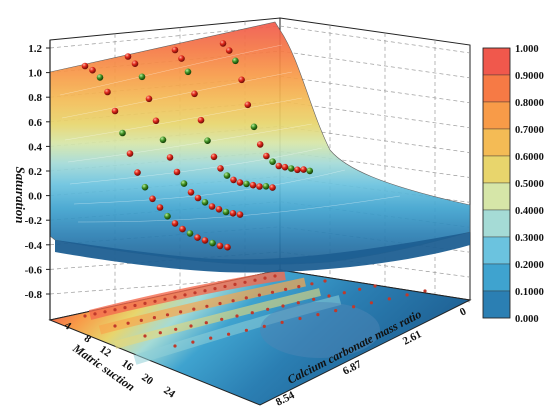 The height and width of the screenshot is (420, 550). I want to click on z-tick-label: 1.2, so click(35, 49).